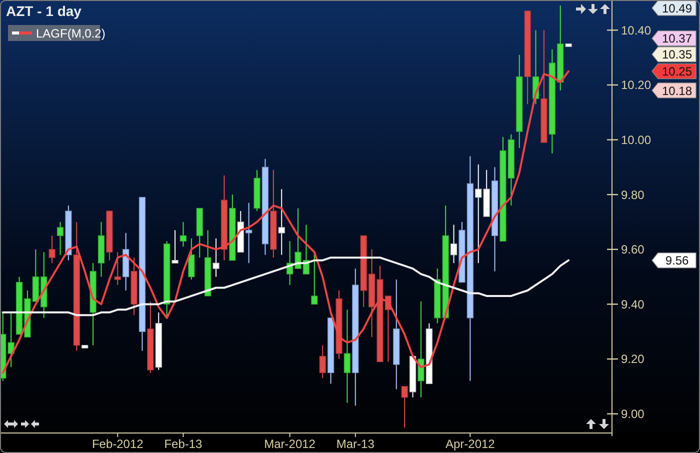 Image resolution: width=700 pixels, height=453 pixels. What do you see at coordinates (677, 8) in the screenshot?
I see `text: 10.49` at bounding box center [677, 8].